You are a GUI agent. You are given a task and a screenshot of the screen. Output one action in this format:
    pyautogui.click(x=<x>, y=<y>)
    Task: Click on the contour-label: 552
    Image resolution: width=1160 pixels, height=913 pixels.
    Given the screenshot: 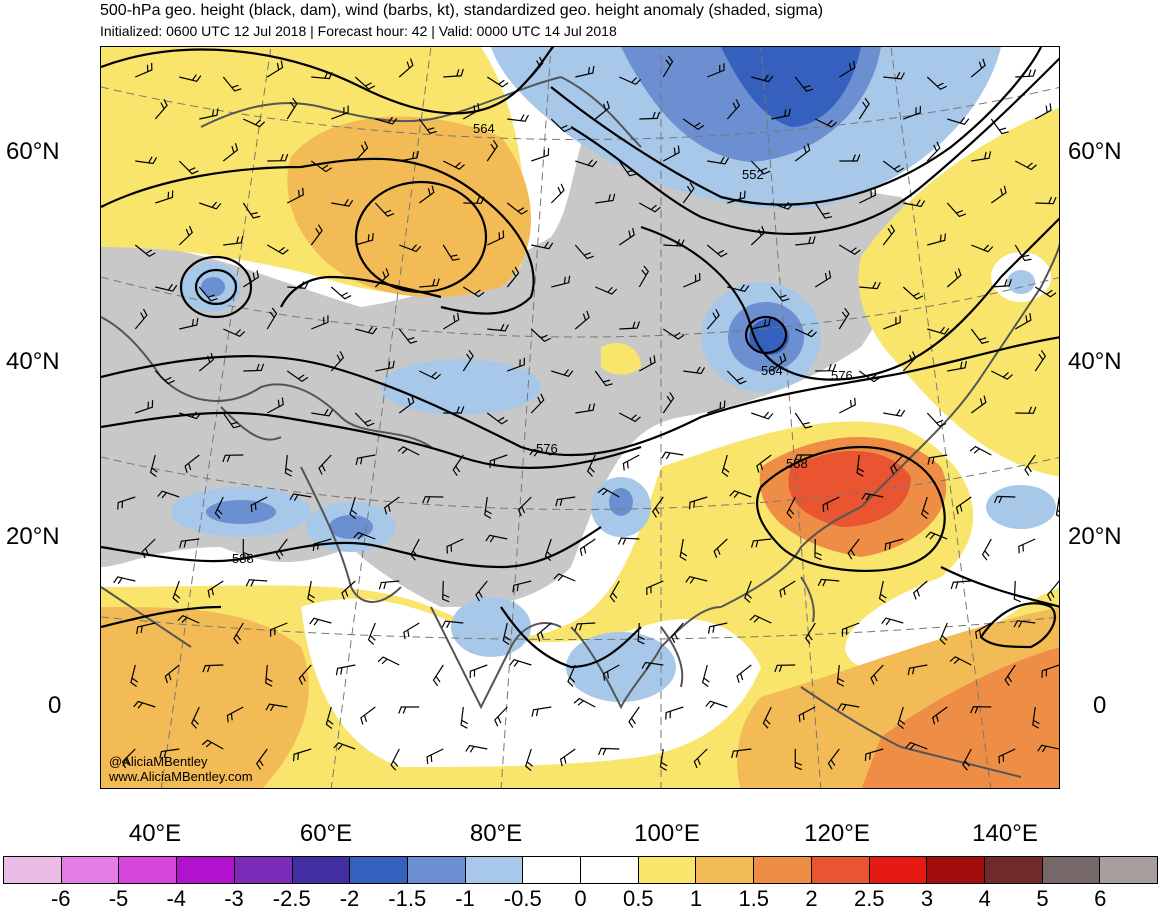 What is the action you would take?
    pyautogui.click(x=753, y=174)
    